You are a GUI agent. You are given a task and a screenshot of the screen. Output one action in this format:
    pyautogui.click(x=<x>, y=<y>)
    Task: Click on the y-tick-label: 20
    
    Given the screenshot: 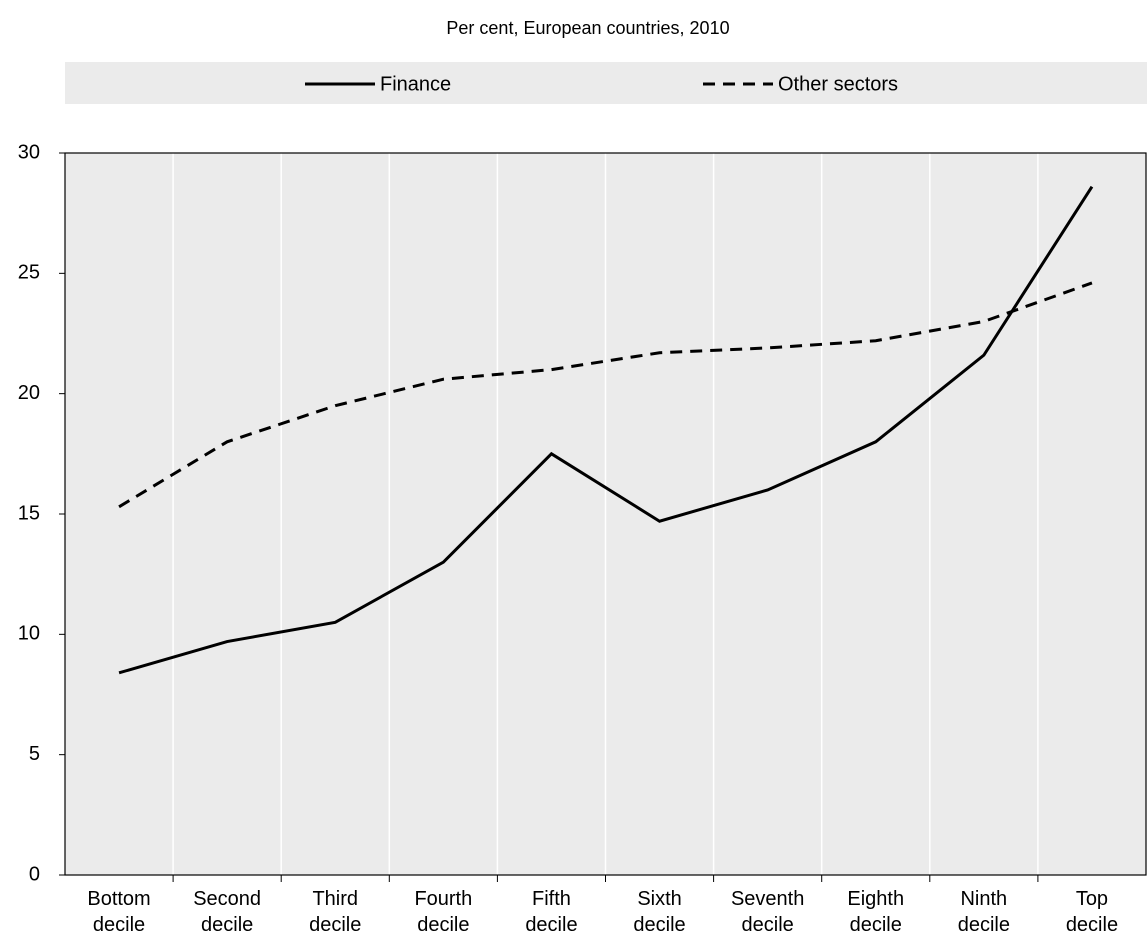 What is the action you would take?
    pyautogui.click(x=29, y=393)
    